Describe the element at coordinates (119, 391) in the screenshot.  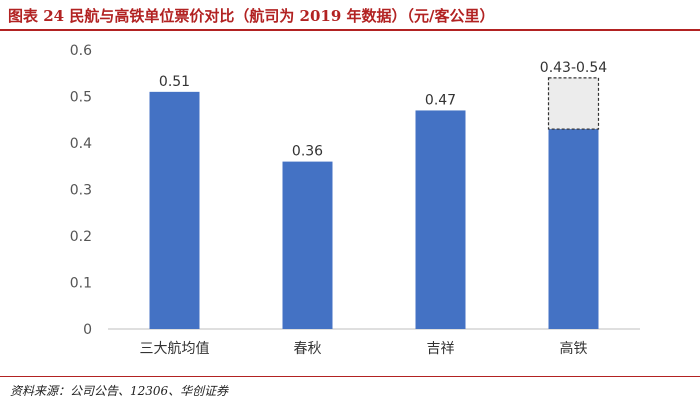
I see `source-note: 资料来源：公司公告、12306、华创证券` at that location.